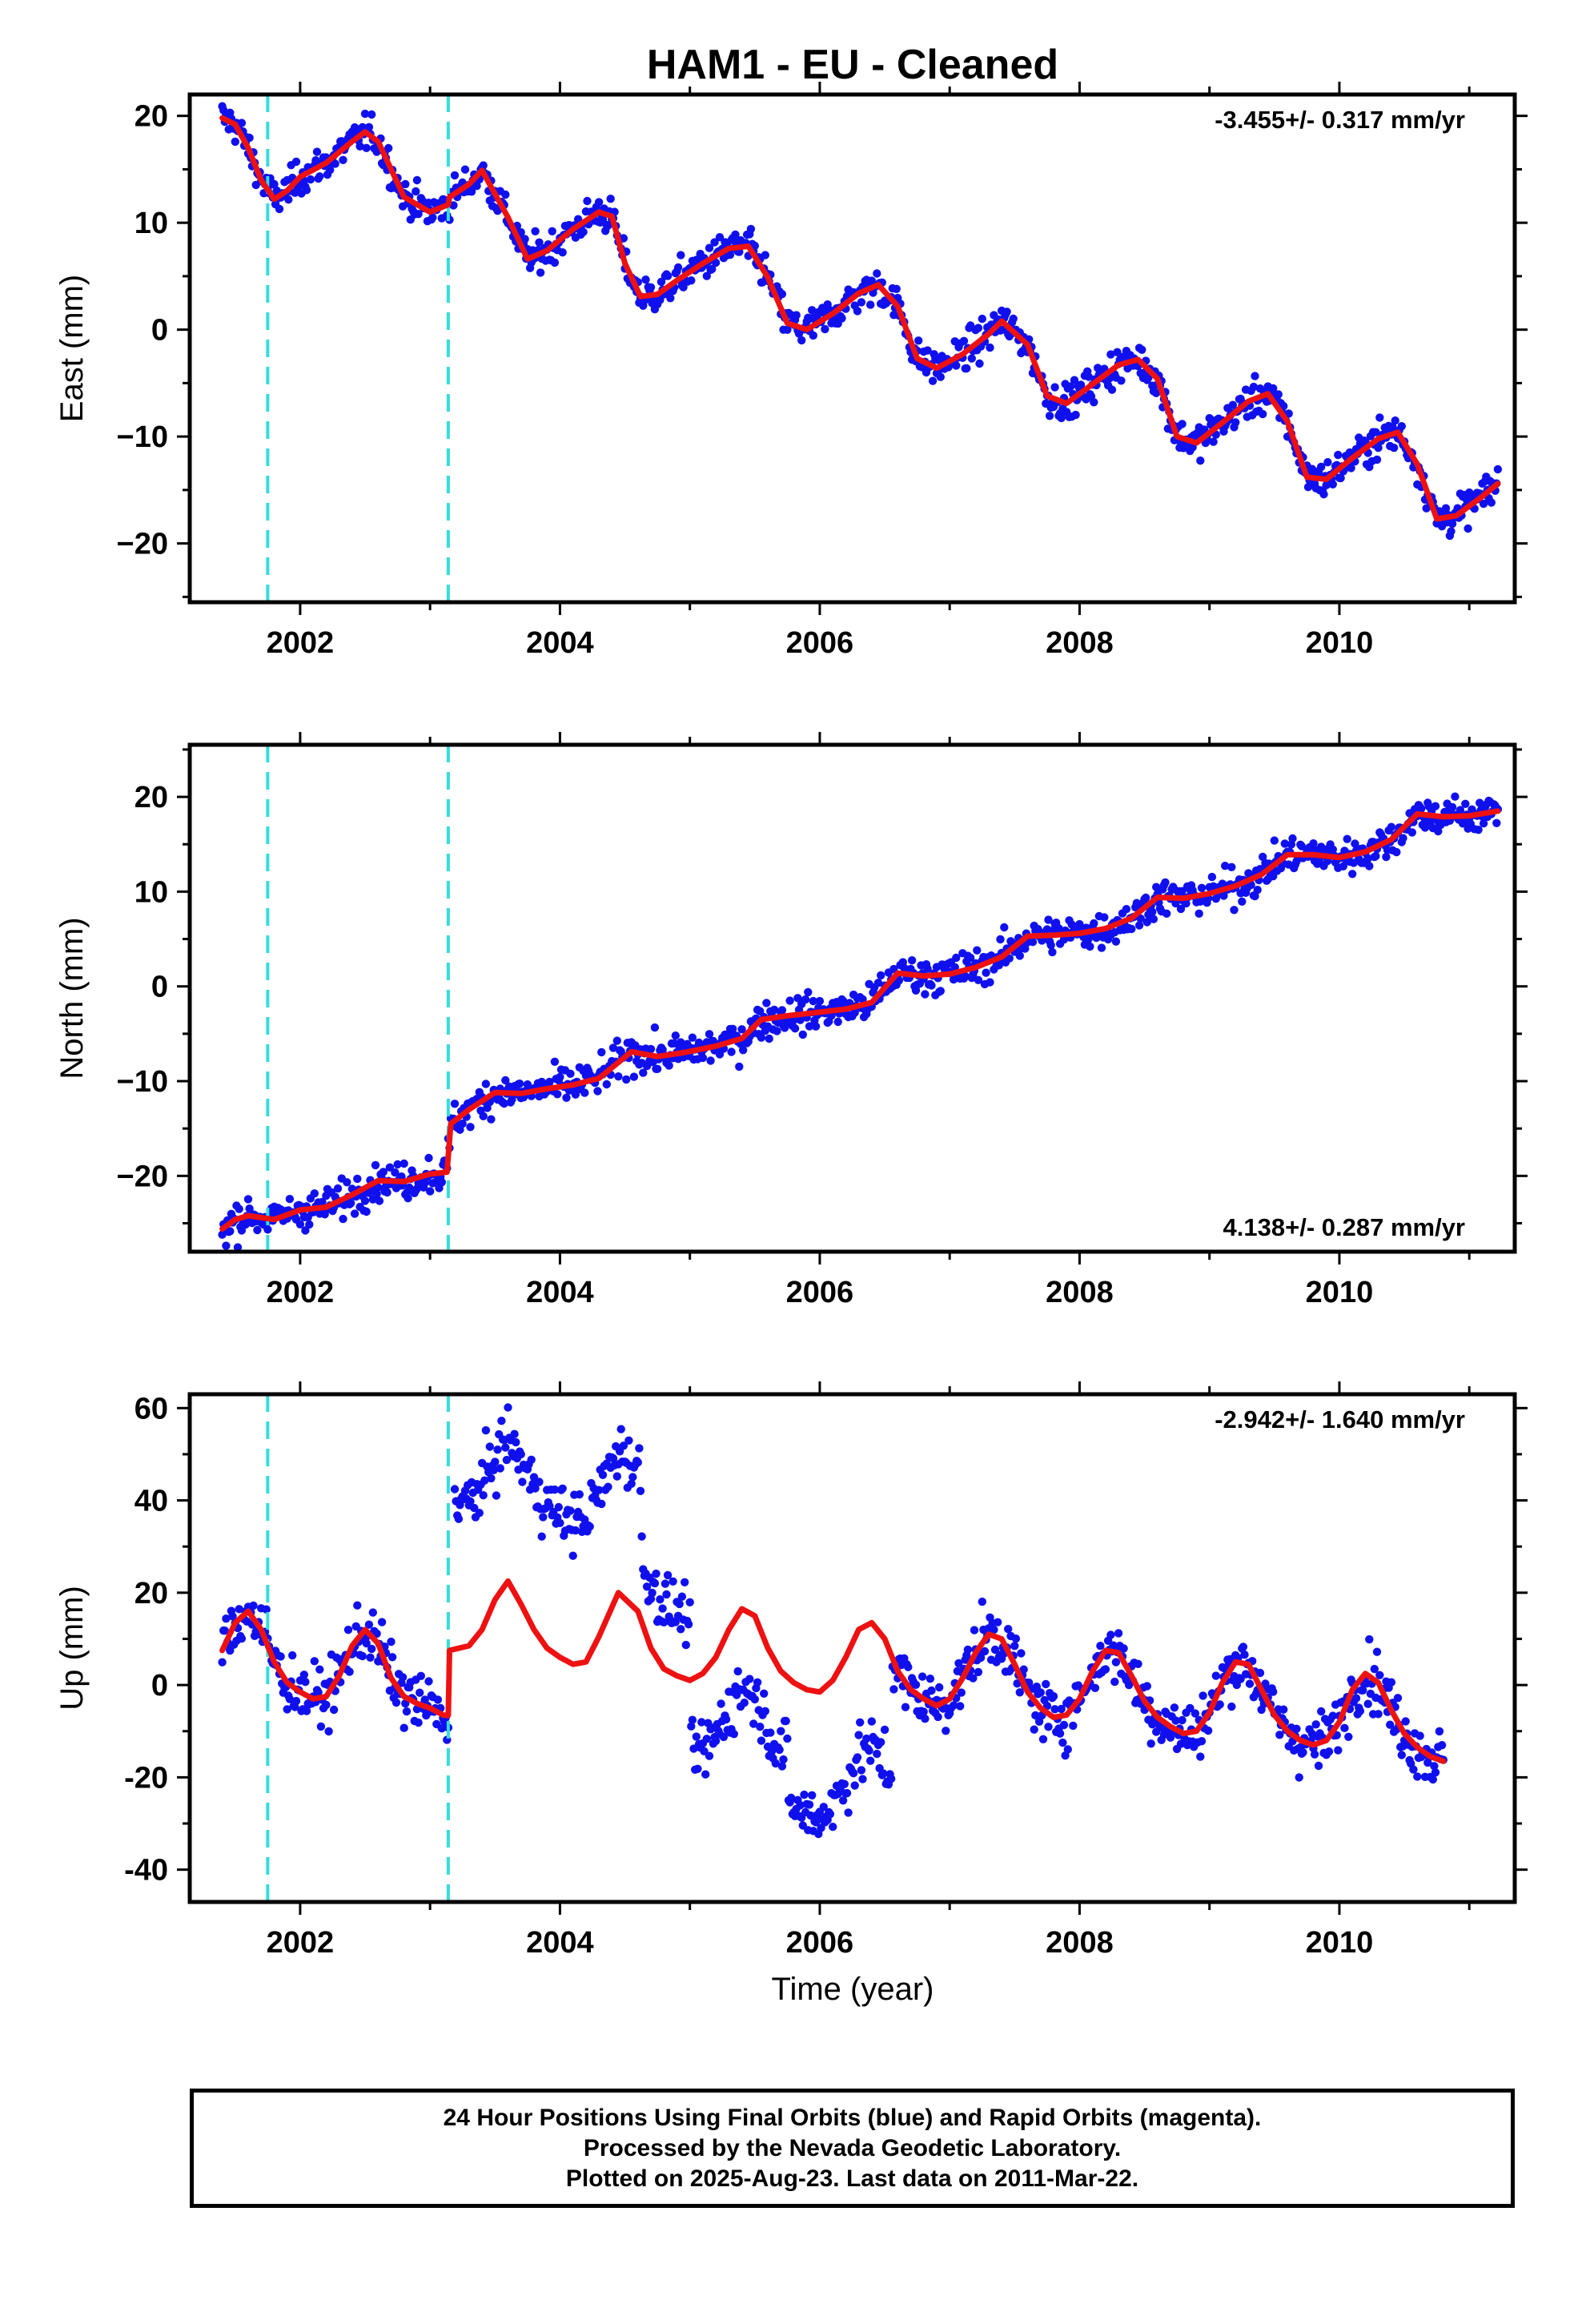 The width and height of the screenshot is (1582, 2324). Describe the element at coordinates (560, 1943) in the screenshot. I see `x-tick-label: 2004` at that location.